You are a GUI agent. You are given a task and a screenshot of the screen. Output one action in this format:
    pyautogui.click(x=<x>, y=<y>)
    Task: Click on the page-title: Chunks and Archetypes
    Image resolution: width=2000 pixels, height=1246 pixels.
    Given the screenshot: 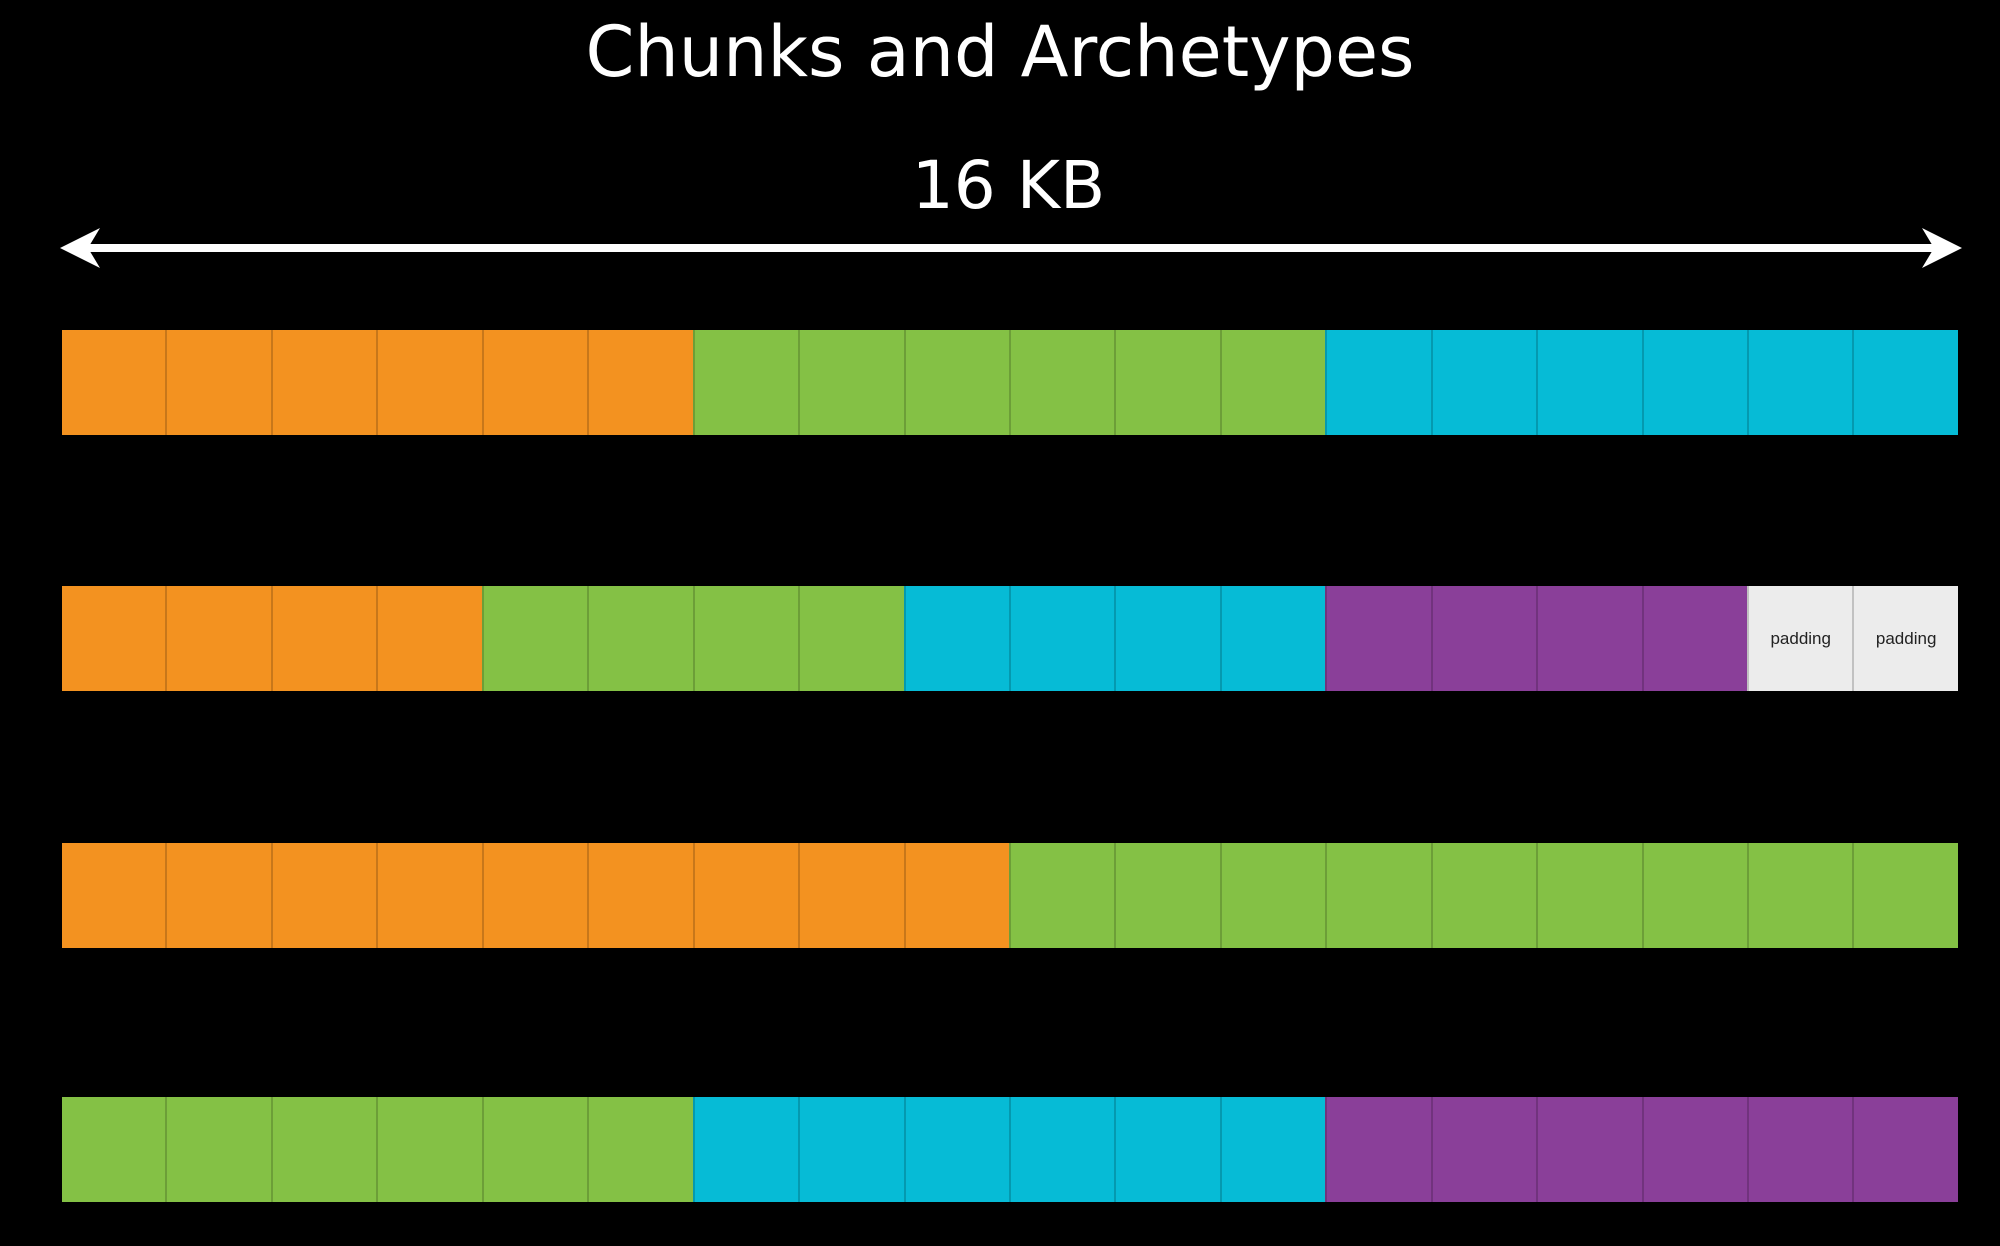 What is the action you would take?
    pyautogui.click(x=1000, y=52)
    